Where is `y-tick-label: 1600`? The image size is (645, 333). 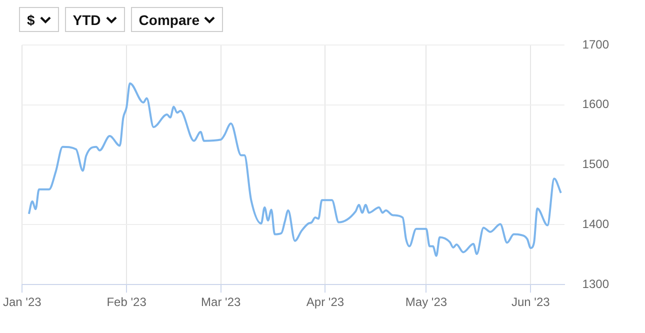 y-tick-label: 1600 is located at coordinates (596, 104).